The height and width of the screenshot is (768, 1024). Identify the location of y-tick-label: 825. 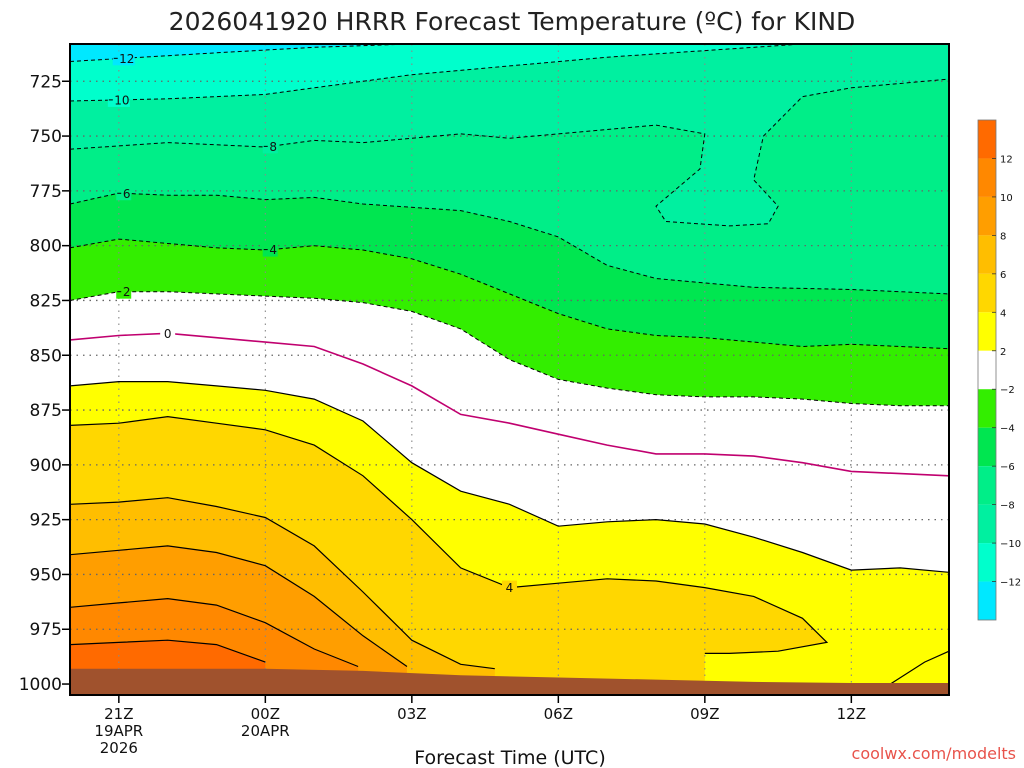
(46, 301).